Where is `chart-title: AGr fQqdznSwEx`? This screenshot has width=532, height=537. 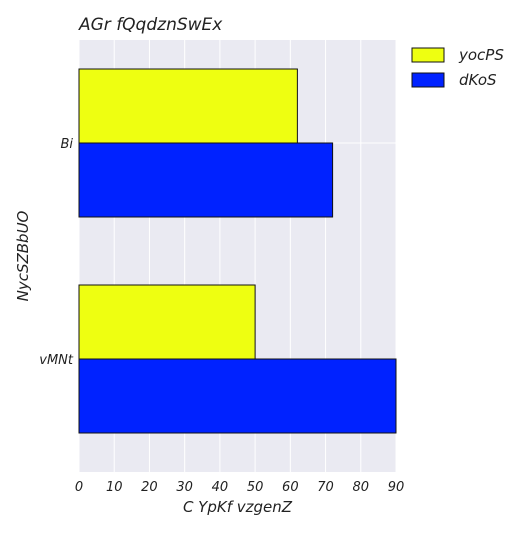
chart-title: AGr fQqdznSwEx is located at coordinates (150, 25).